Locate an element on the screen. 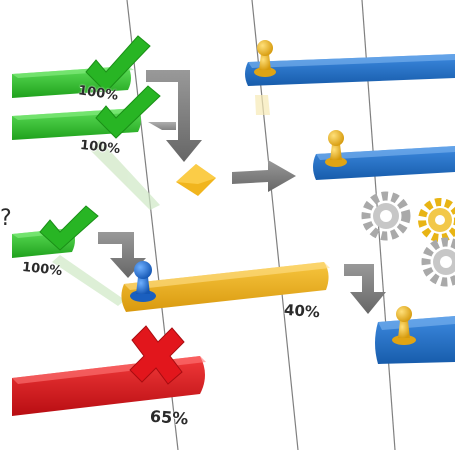  orange-task-bar is located at coordinates (225, 287).